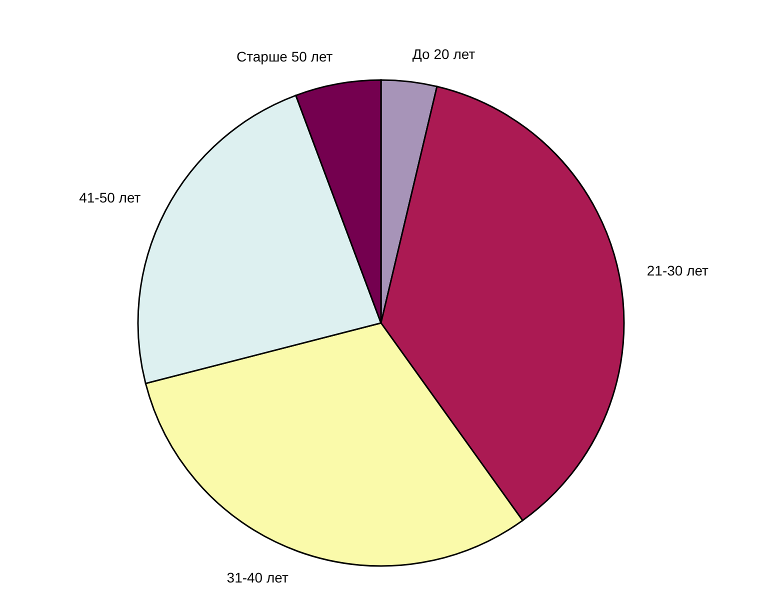 This screenshot has width=773, height=604. Describe the element at coordinates (110, 198) in the screenshot. I see `slice-label: 41-50 лет` at that location.